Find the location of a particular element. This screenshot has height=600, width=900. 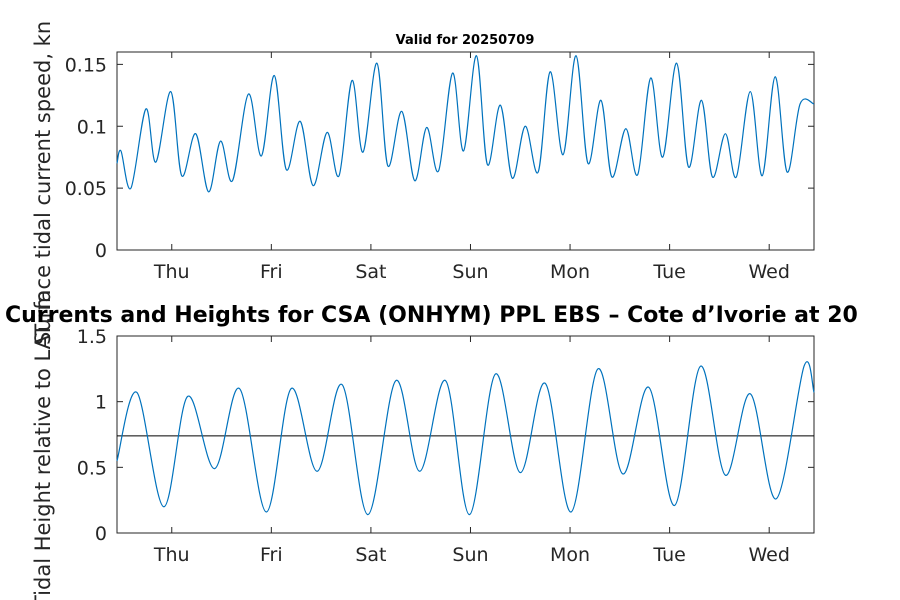

height-ylabel: Tidal Height relative to LAT, m is located at coordinates (43, 445).